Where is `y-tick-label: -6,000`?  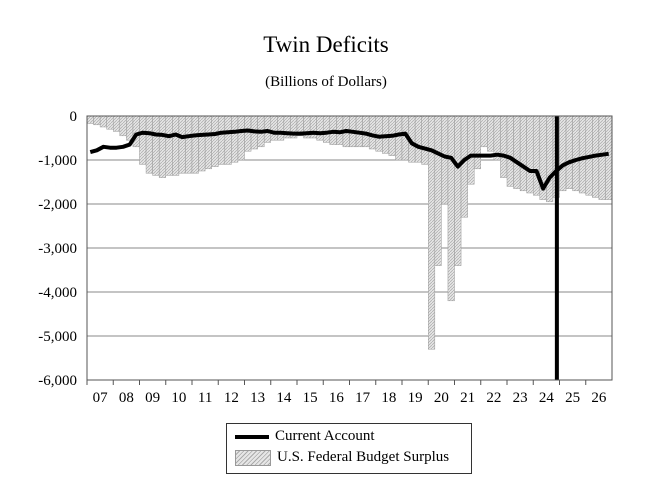
y-tick-label: -6,000 is located at coordinates (57, 381).